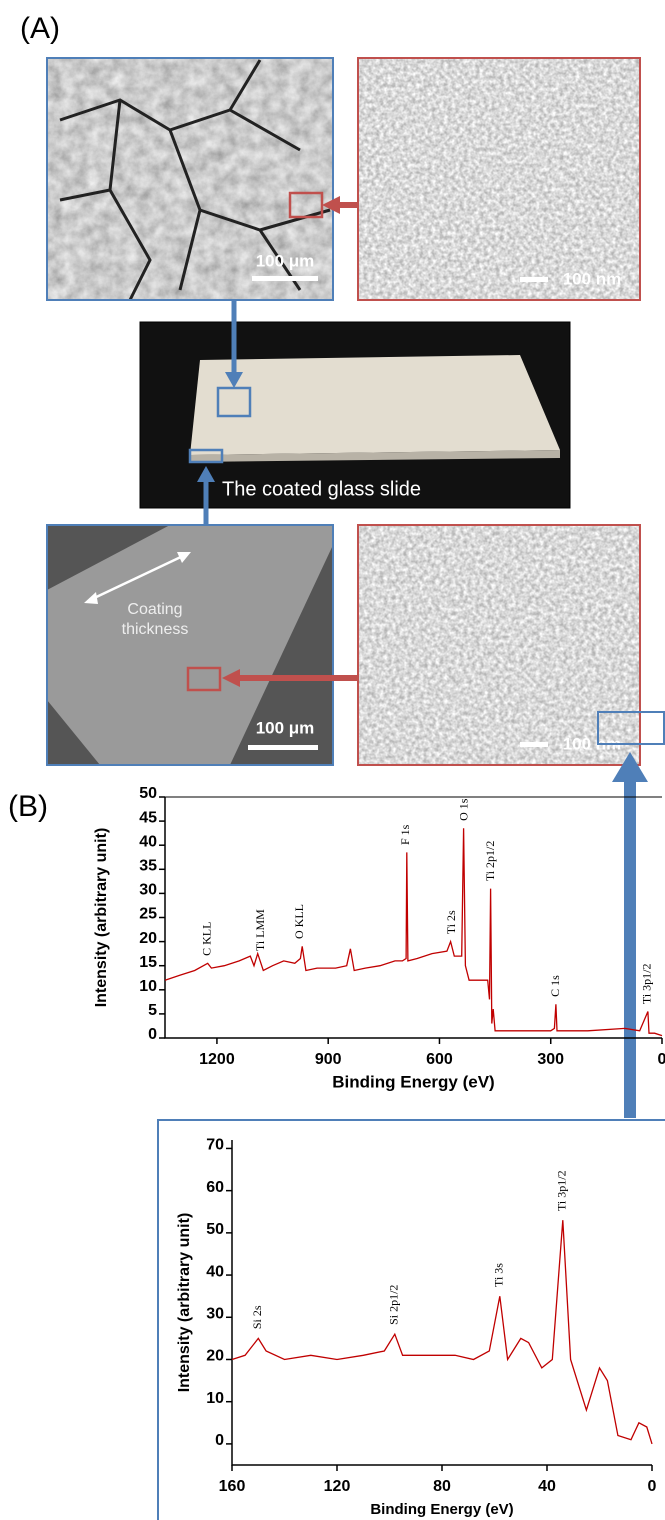  I want to click on cracks, so click(195, 180).